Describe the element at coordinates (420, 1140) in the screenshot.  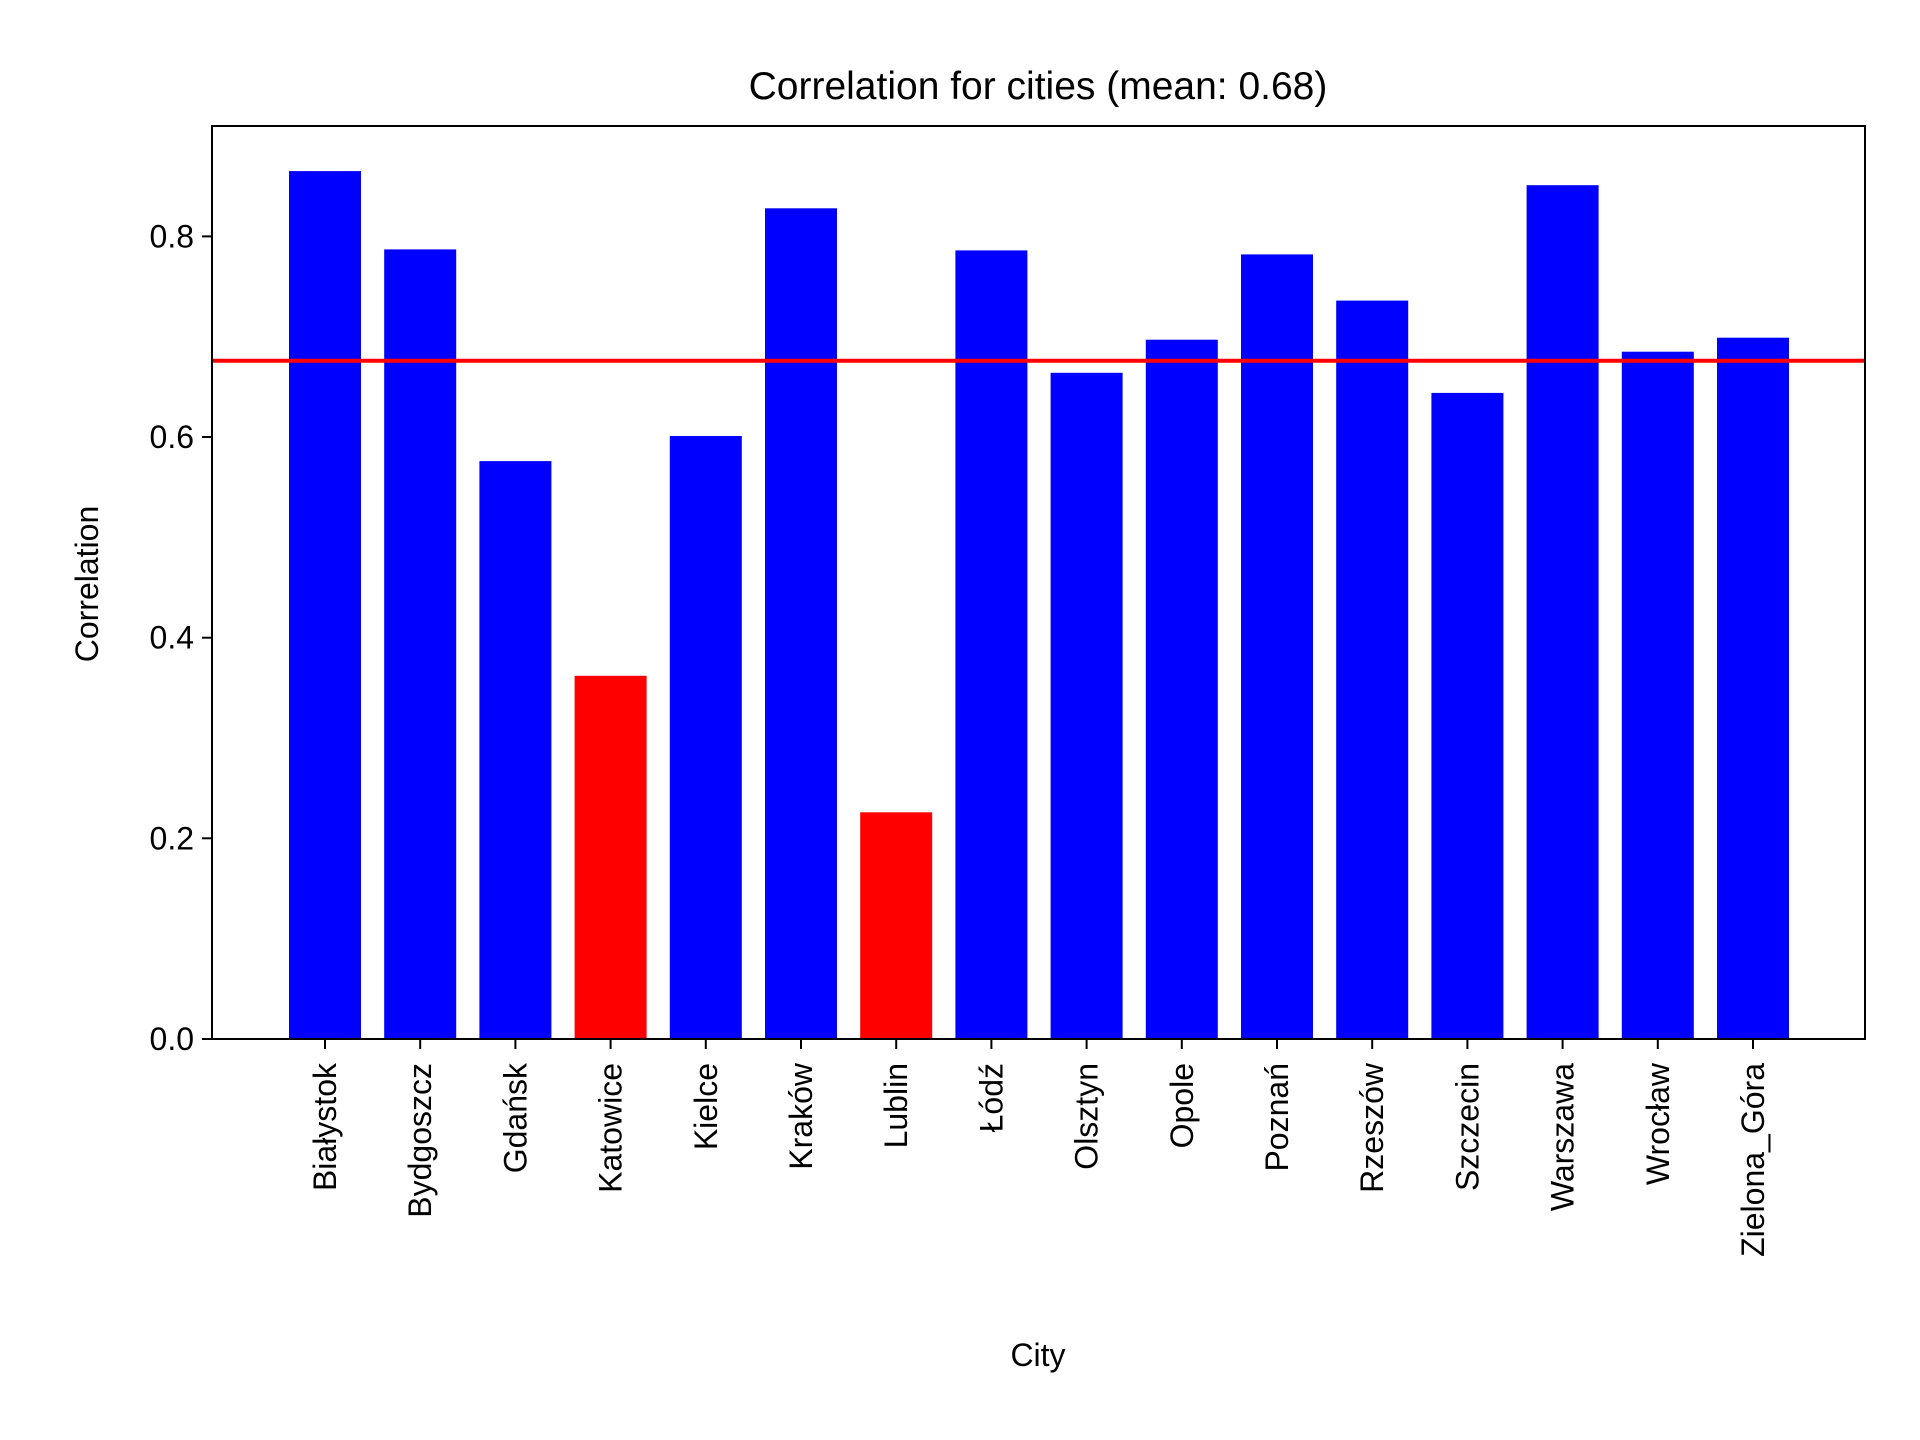
I see `x-tick-label: Bydgoszcz` at that location.